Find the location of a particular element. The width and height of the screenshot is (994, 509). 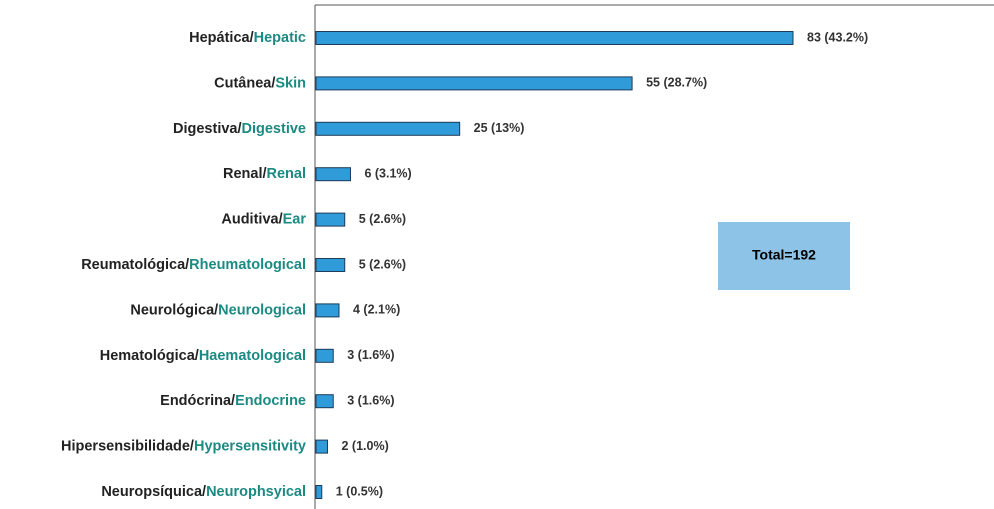

category-label: Neurológica/Neurological is located at coordinates (218, 310).